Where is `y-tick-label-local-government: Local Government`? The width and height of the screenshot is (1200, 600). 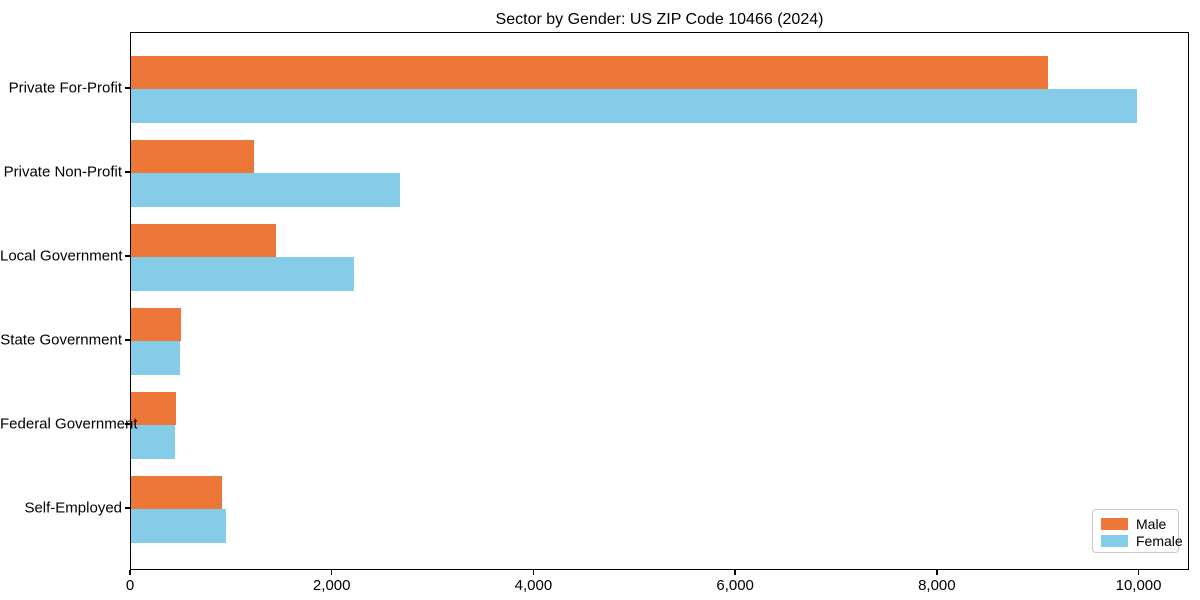
y-tick-label-local-government: Local Government is located at coordinates (61, 256).